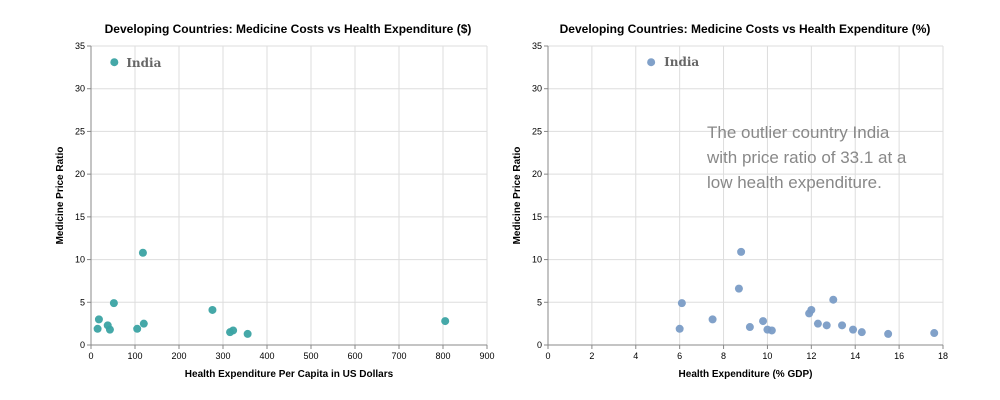 The width and height of the screenshot is (1000, 400). Describe the element at coordinates (442, 356) in the screenshot. I see `x-tick-label: 800` at that location.